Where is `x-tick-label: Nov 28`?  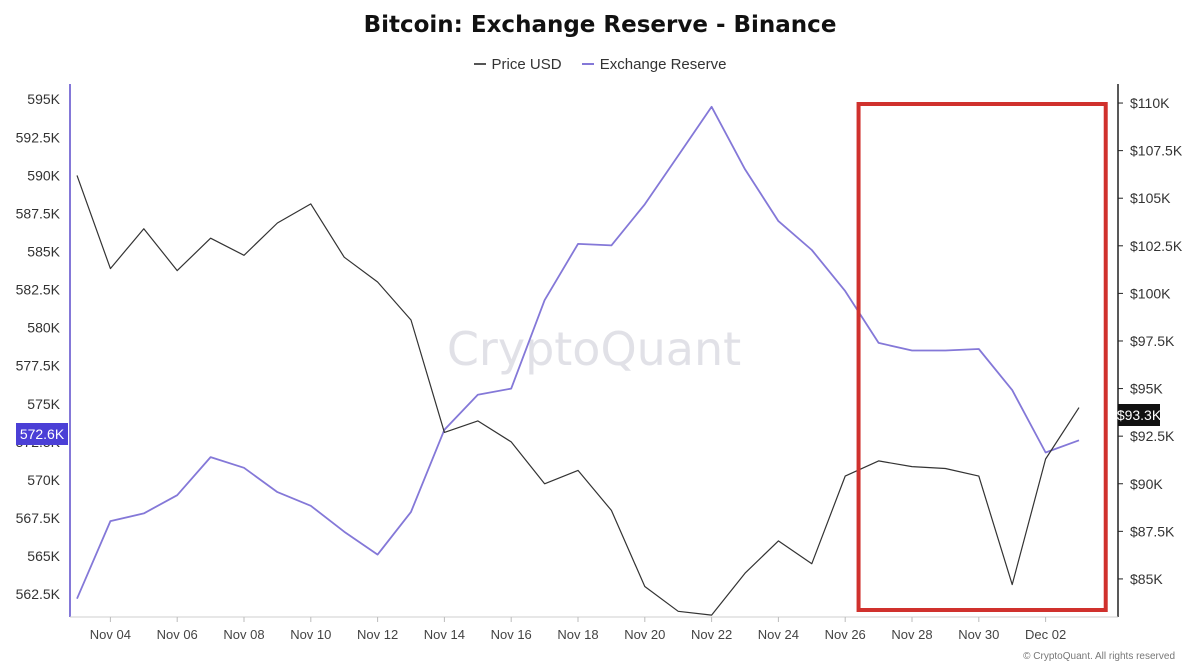 x-tick-label: Nov 28 is located at coordinates (911, 634).